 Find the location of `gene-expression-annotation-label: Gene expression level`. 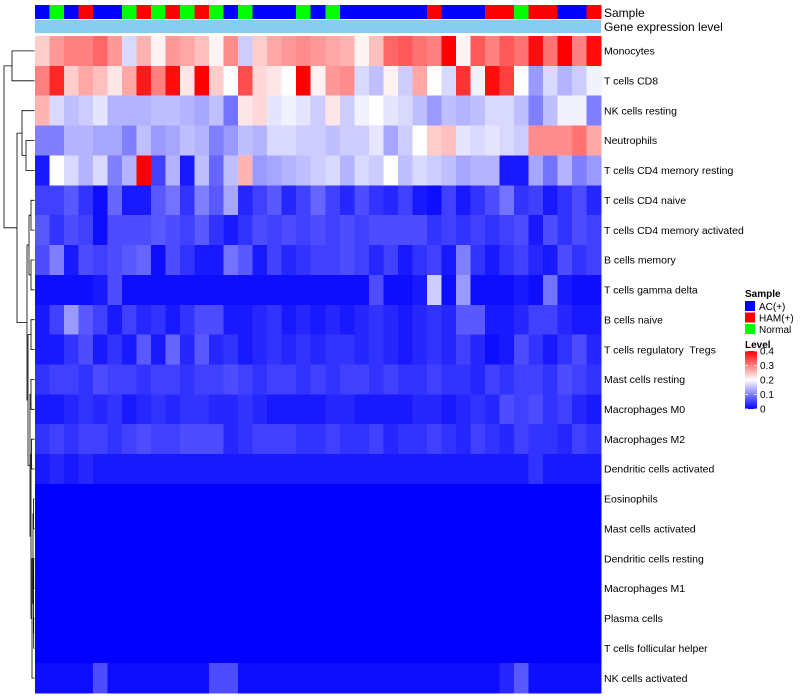

gene-expression-annotation-label: Gene expression level is located at coordinates (663, 27).